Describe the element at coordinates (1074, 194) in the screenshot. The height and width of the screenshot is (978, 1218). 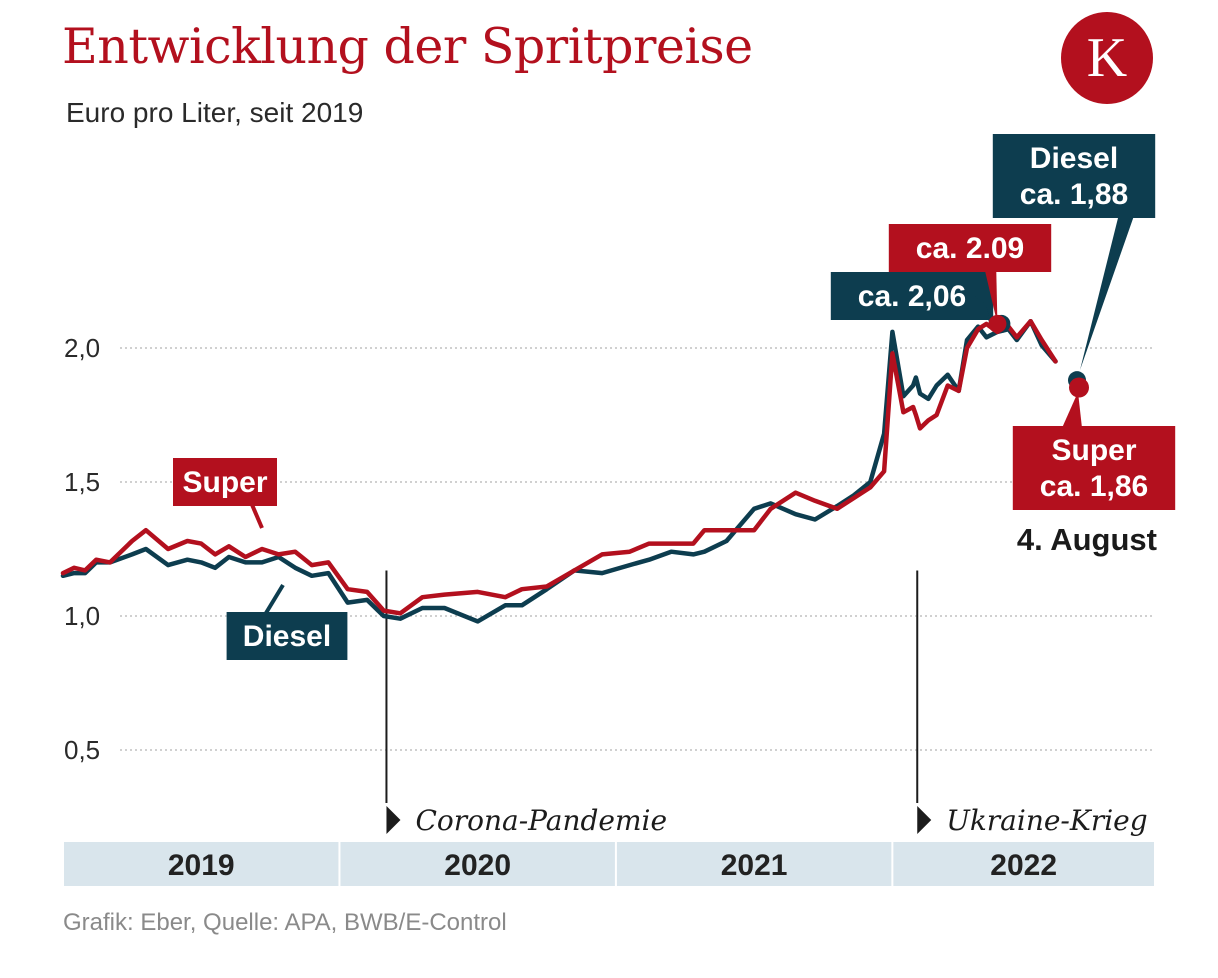
I see `diesel-end-callout-text: ca. 1,88` at that location.